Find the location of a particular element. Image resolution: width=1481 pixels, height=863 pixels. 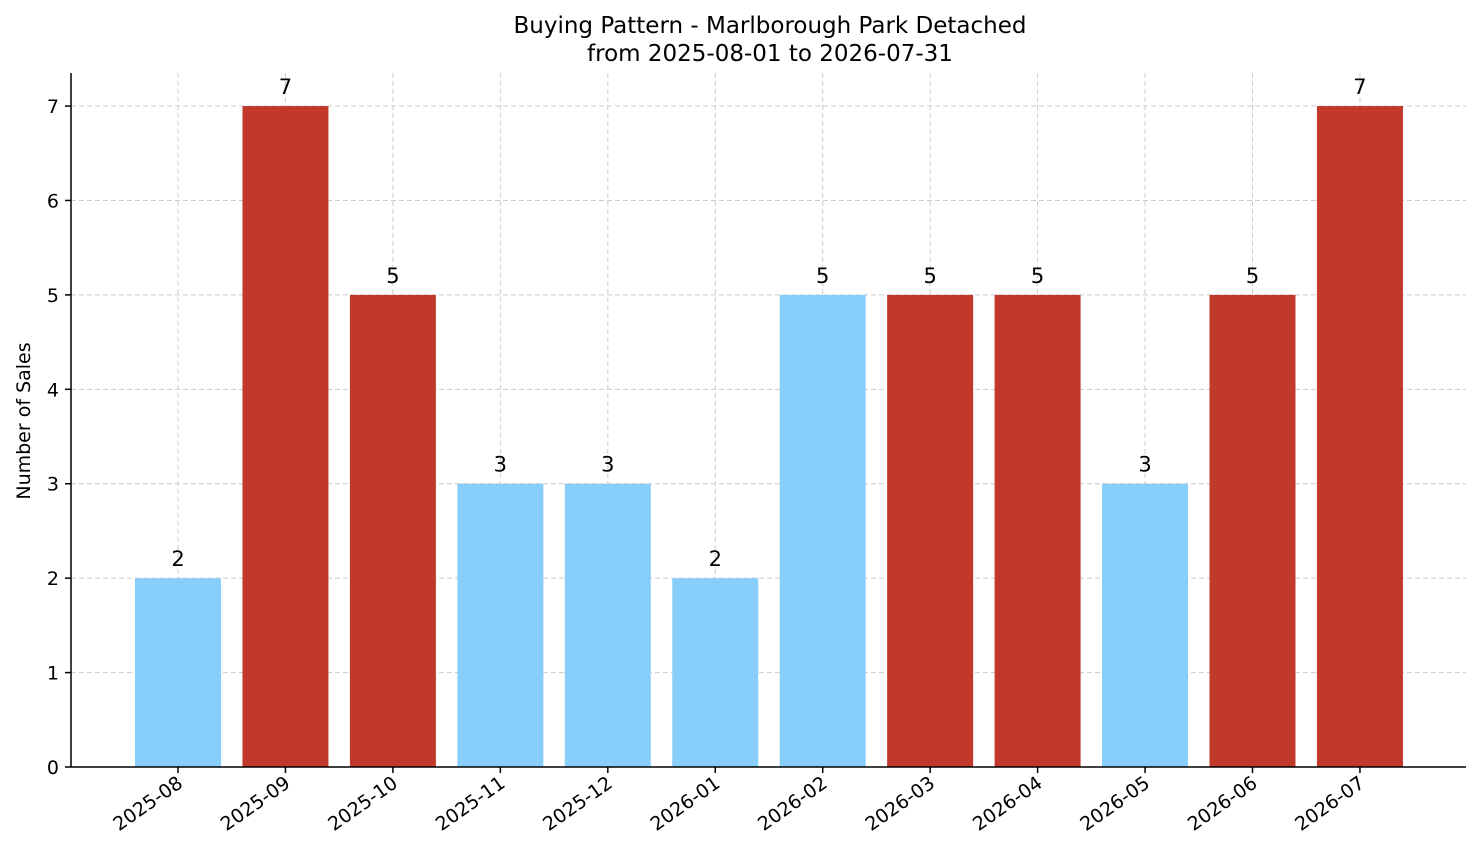

y-tick-label: 1 is located at coordinates (53, 674).